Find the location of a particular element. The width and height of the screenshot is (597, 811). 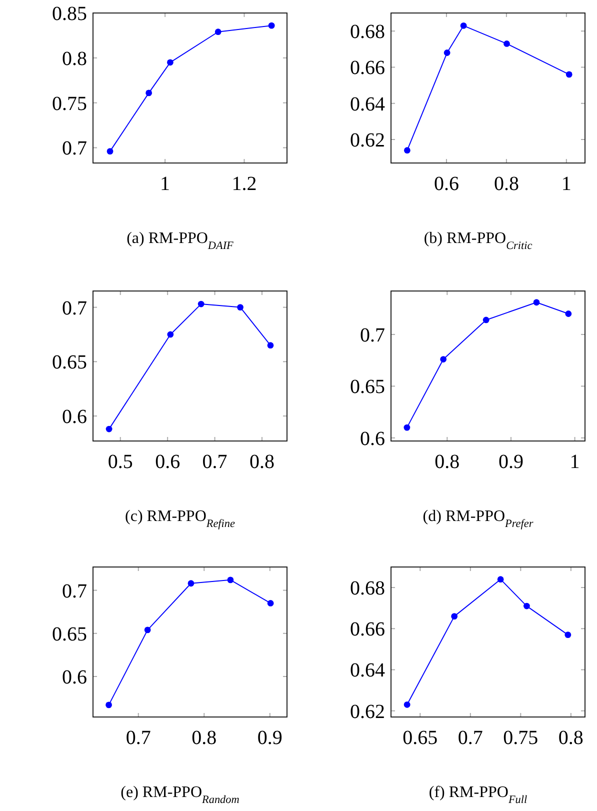

text: (d) RM-PPO$_{Prefer}$ is located at coordinates (478, 519).